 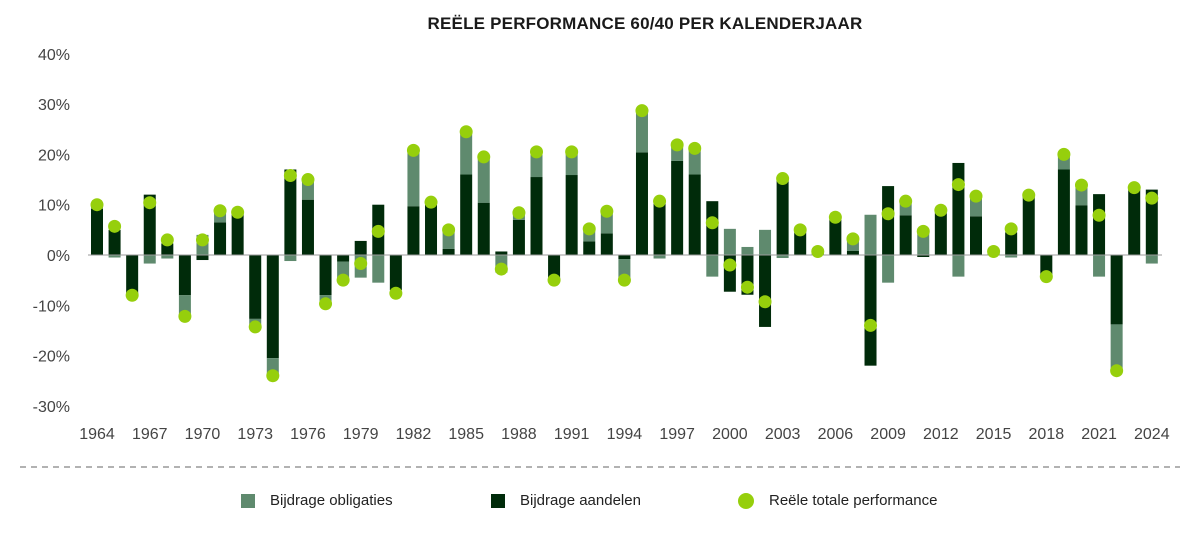 I want to click on x-tick-label: 1994, so click(x=625, y=434).